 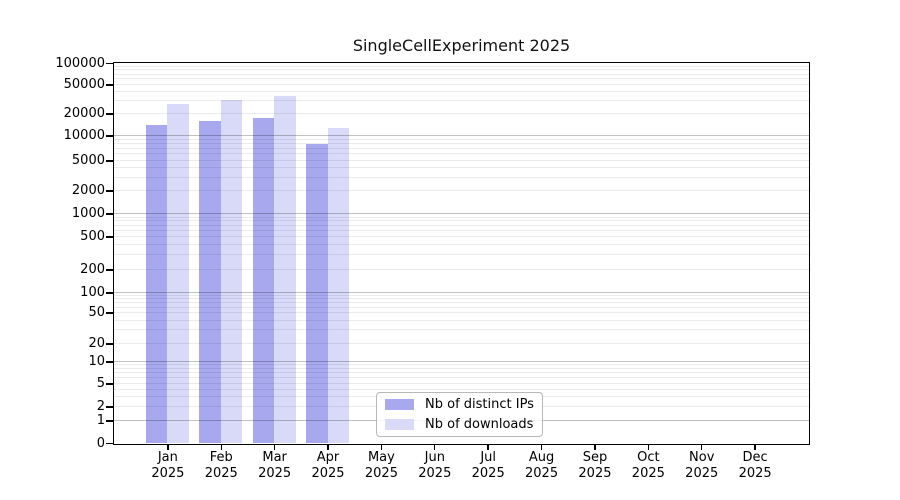 What do you see at coordinates (542, 465) in the screenshot?
I see `x-tick-label-aug: Aug 2025` at bounding box center [542, 465].